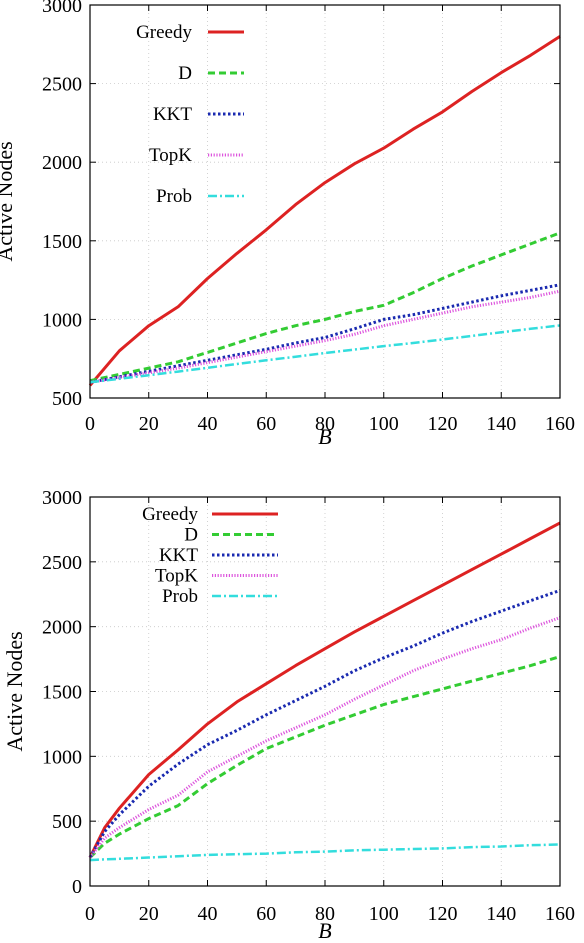  What do you see at coordinates (77, 887) in the screenshot?
I see `y-tick-label: 0` at bounding box center [77, 887].